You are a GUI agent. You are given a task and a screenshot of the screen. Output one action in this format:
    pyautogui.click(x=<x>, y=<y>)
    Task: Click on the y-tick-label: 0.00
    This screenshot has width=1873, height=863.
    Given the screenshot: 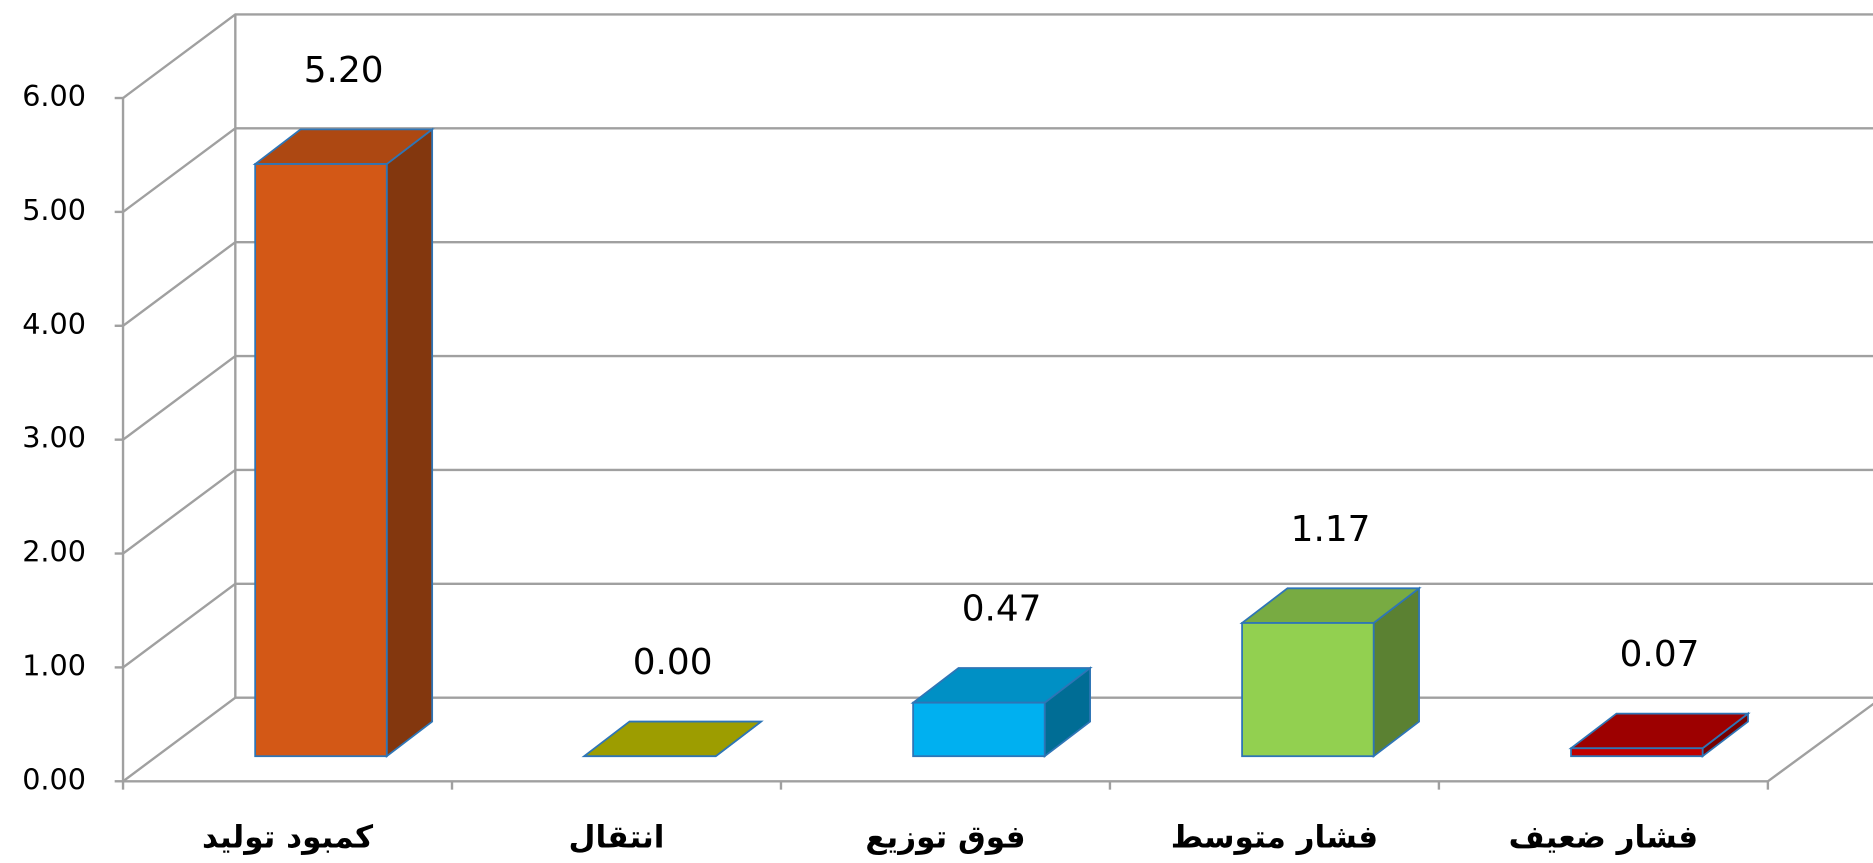 What is the action you would take?
    pyautogui.click(x=54, y=779)
    